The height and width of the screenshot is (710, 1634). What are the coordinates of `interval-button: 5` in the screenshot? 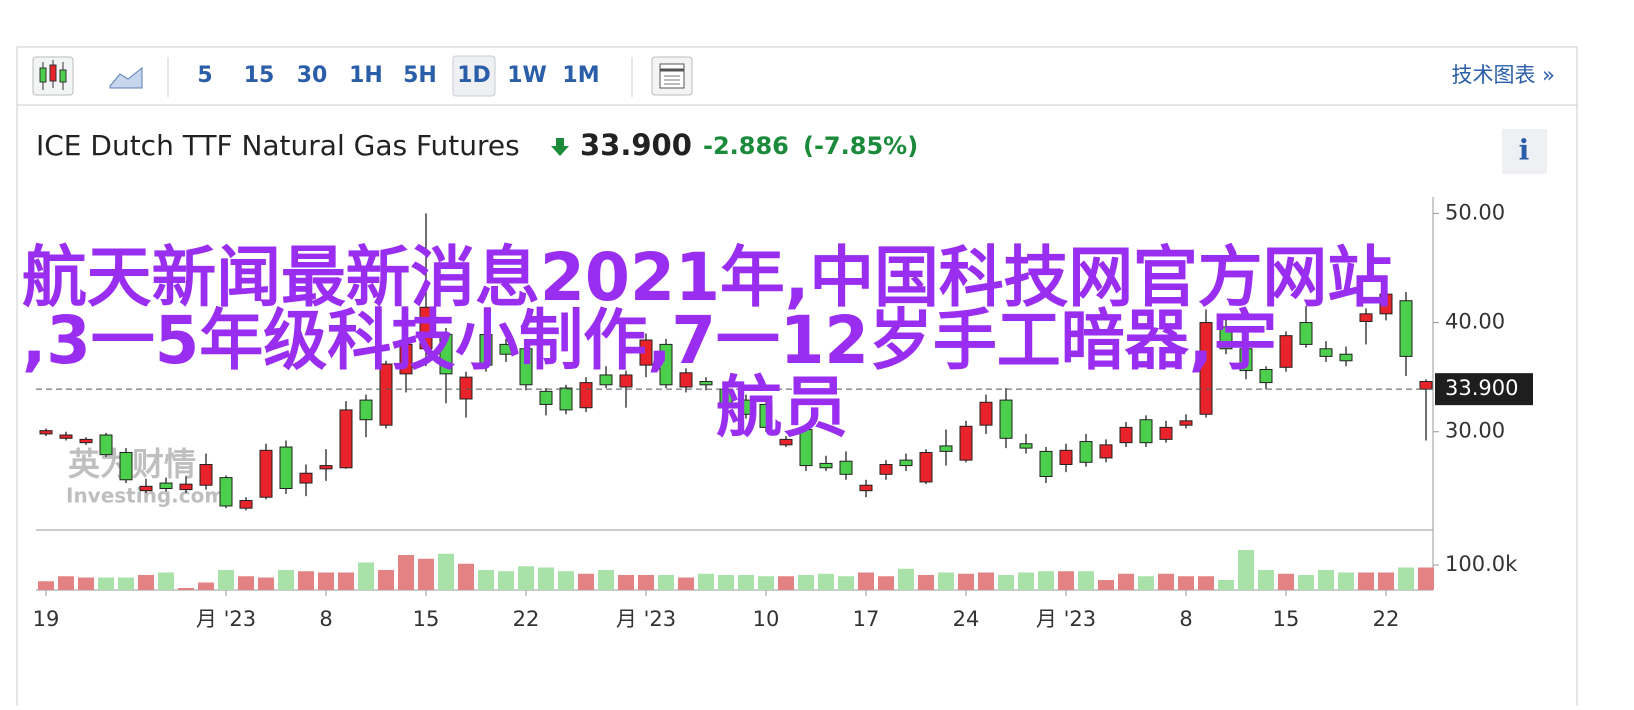 It's located at (204, 75).